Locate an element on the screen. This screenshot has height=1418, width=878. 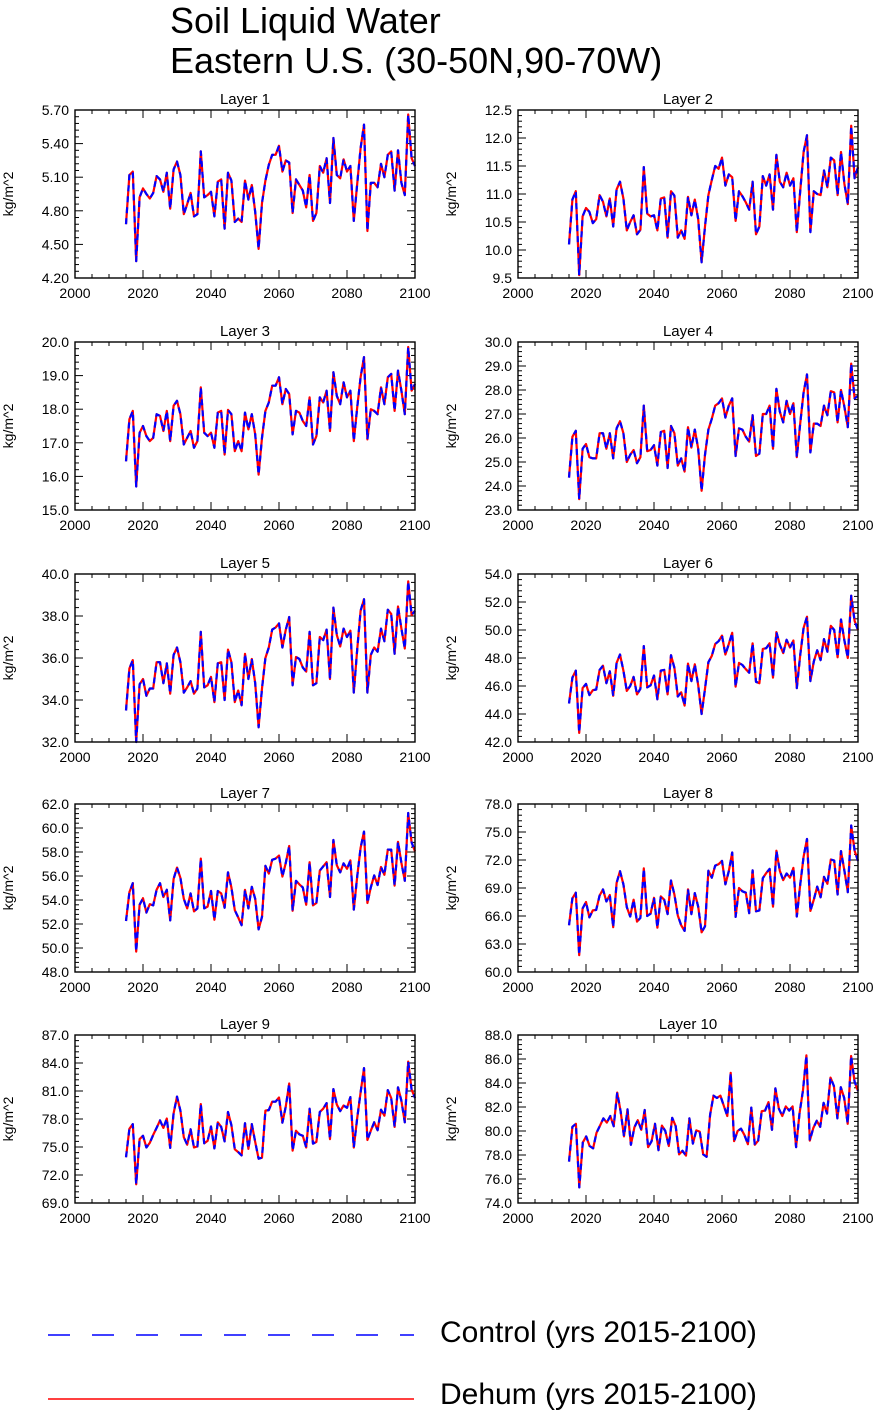
y-tick-label: 76.0 is located at coordinates (498, 1179).